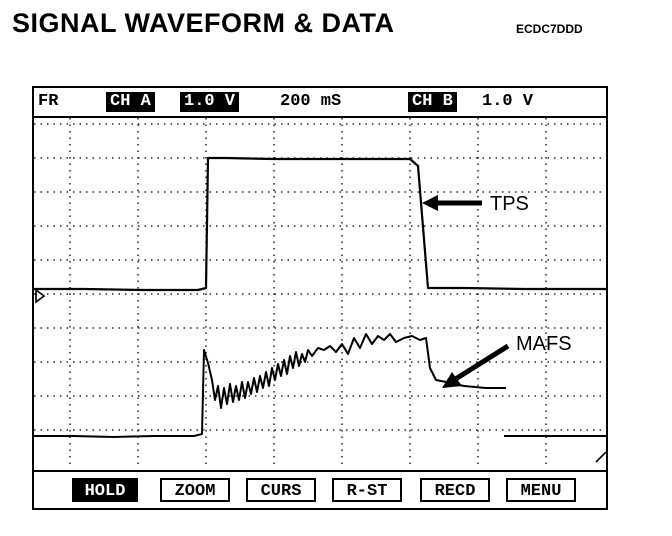  I want to click on channel-b-label: CH B, so click(432, 102).